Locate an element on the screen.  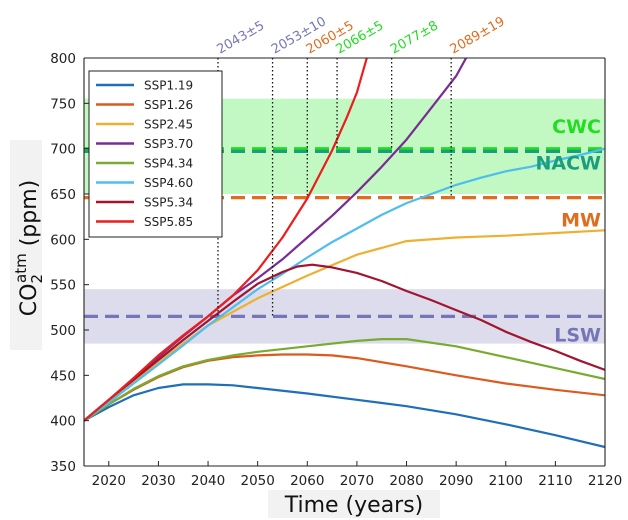
band-label-cwc: CWC is located at coordinates (576, 127).